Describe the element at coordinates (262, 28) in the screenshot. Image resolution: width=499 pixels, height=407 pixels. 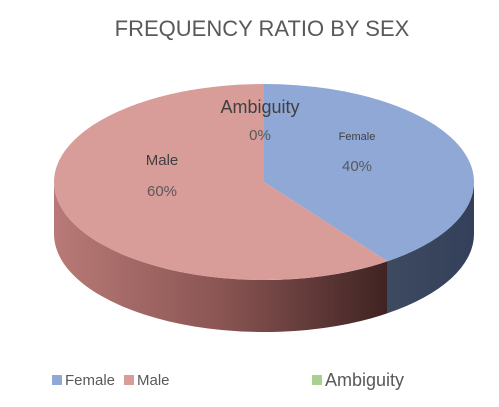
I see `chart-title: FREQUENCY RATIO BY SEX` at that location.